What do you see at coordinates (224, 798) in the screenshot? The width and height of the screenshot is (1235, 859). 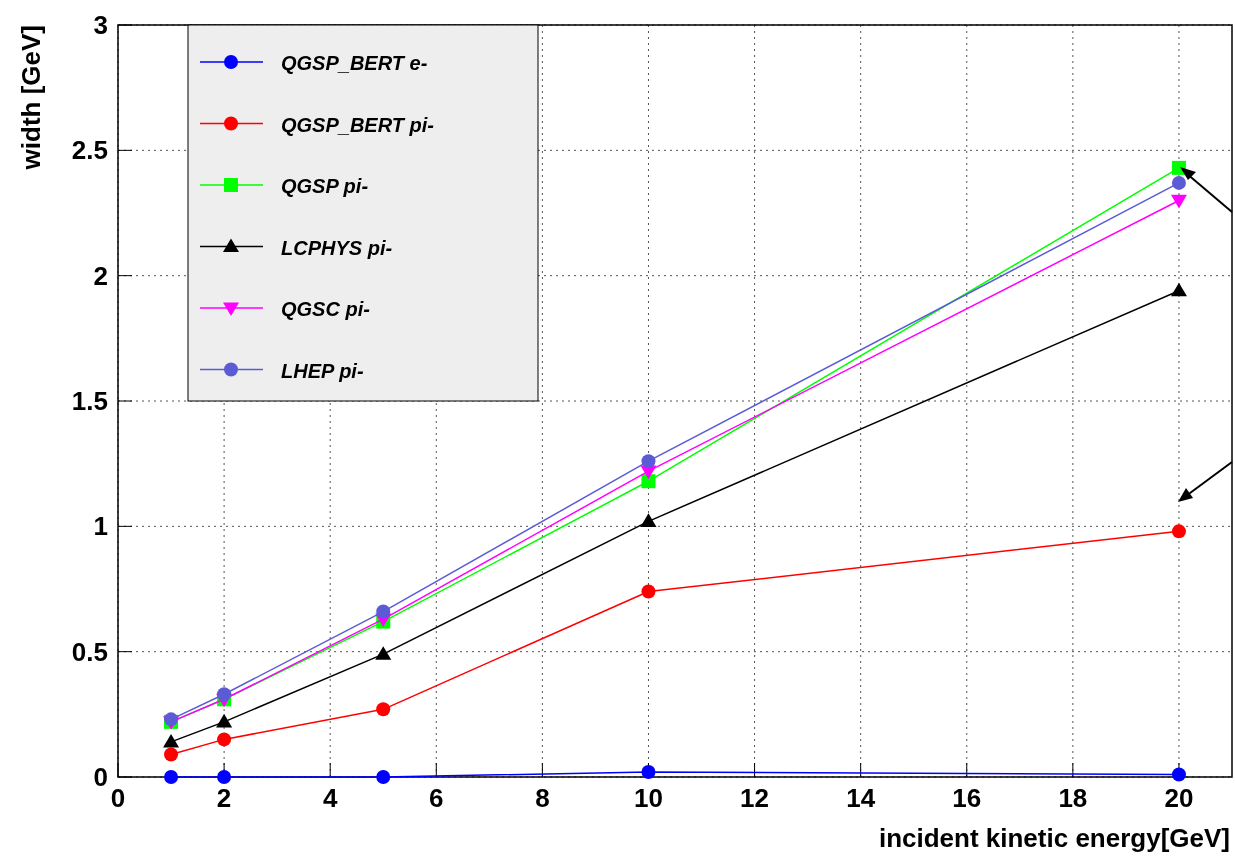 I see `x-tick-label: 2` at bounding box center [224, 798].